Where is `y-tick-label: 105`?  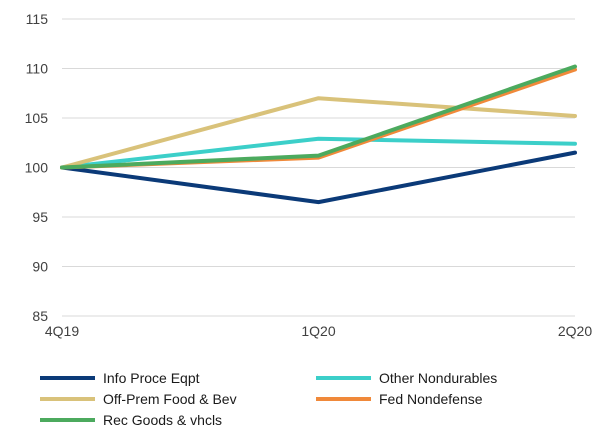
y-tick-label: 105 is located at coordinates (37, 118).